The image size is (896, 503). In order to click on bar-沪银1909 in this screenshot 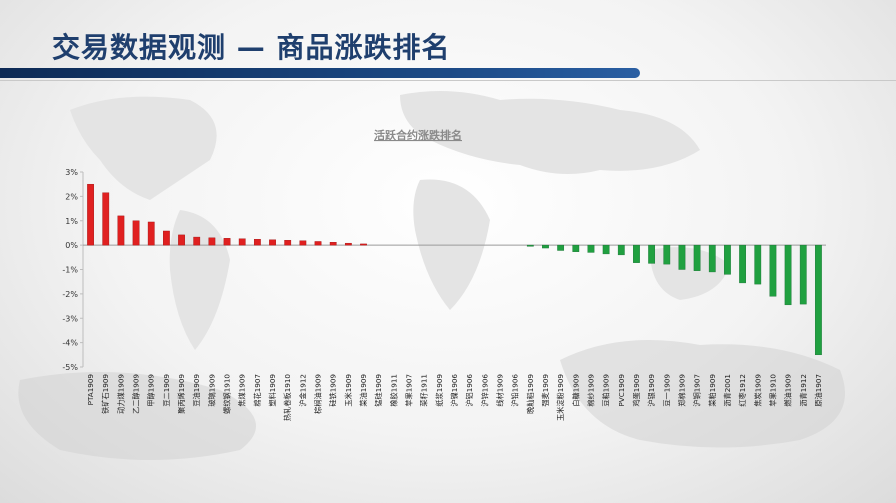, I will do `click(652, 254)`.